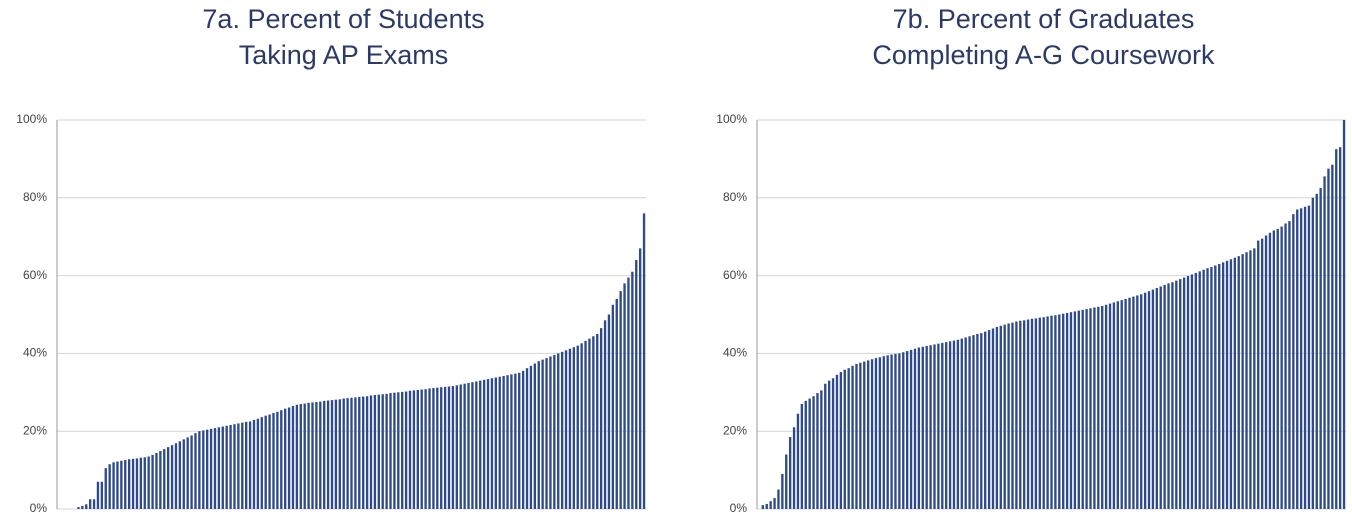 The image size is (1352, 514). Describe the element at coordinates (35, 353) in the screenshot. I see `y-tick-label: 40%` at that location.